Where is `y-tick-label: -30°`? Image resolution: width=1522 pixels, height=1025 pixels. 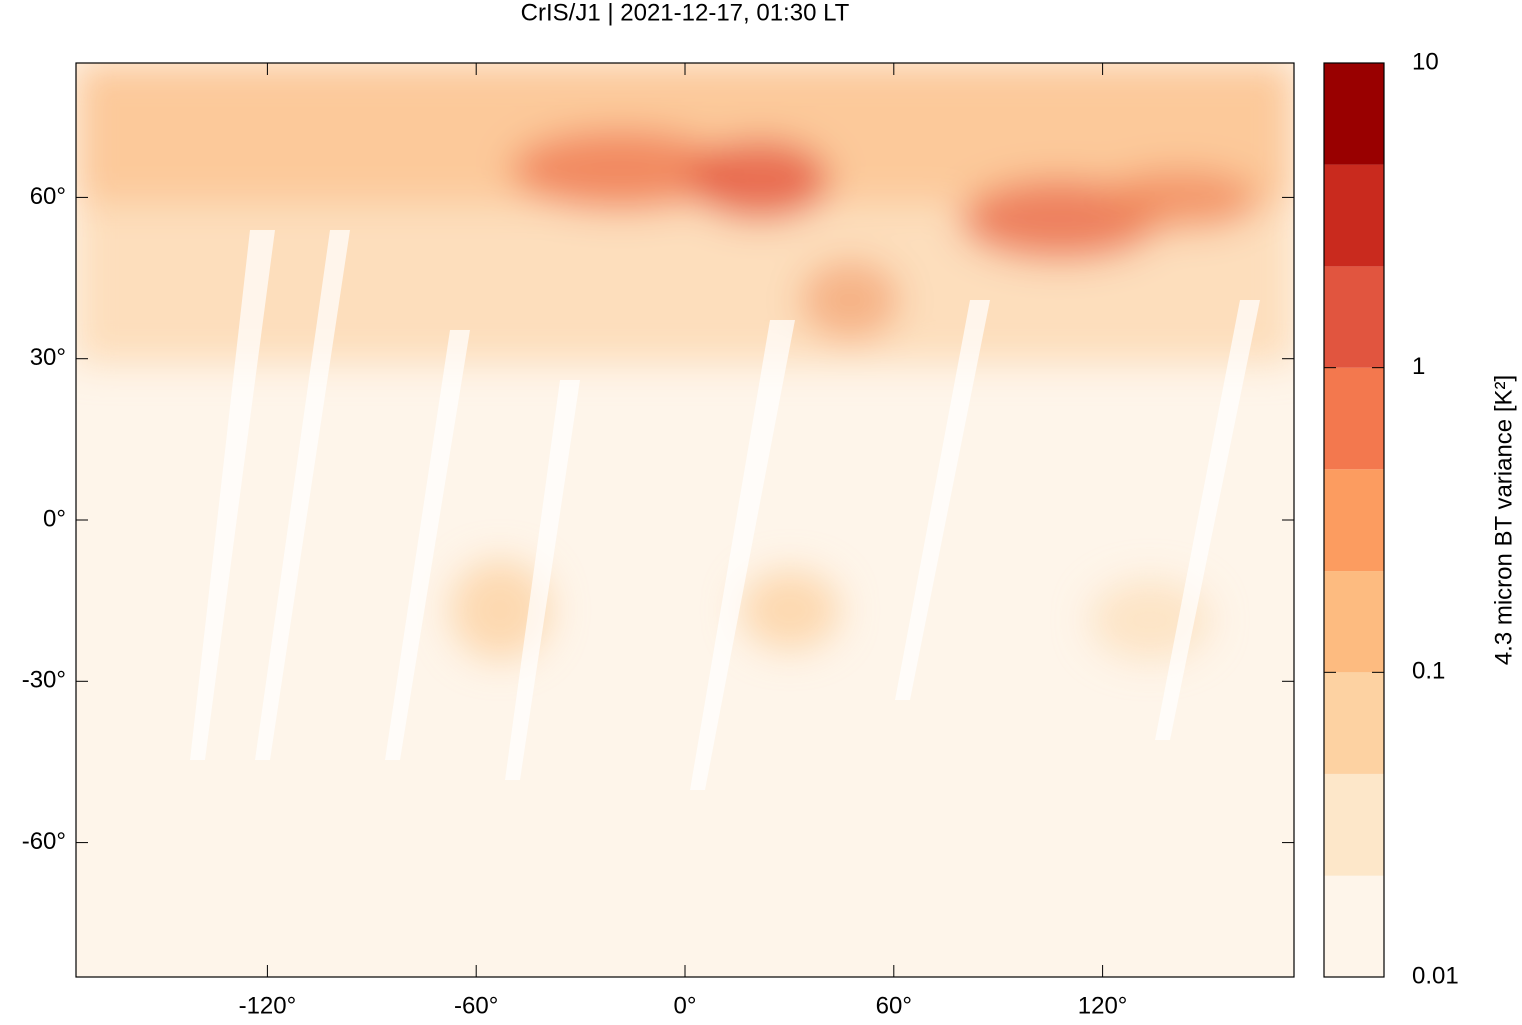
y-tick-label: -30° is located at coordinates (44, 680).